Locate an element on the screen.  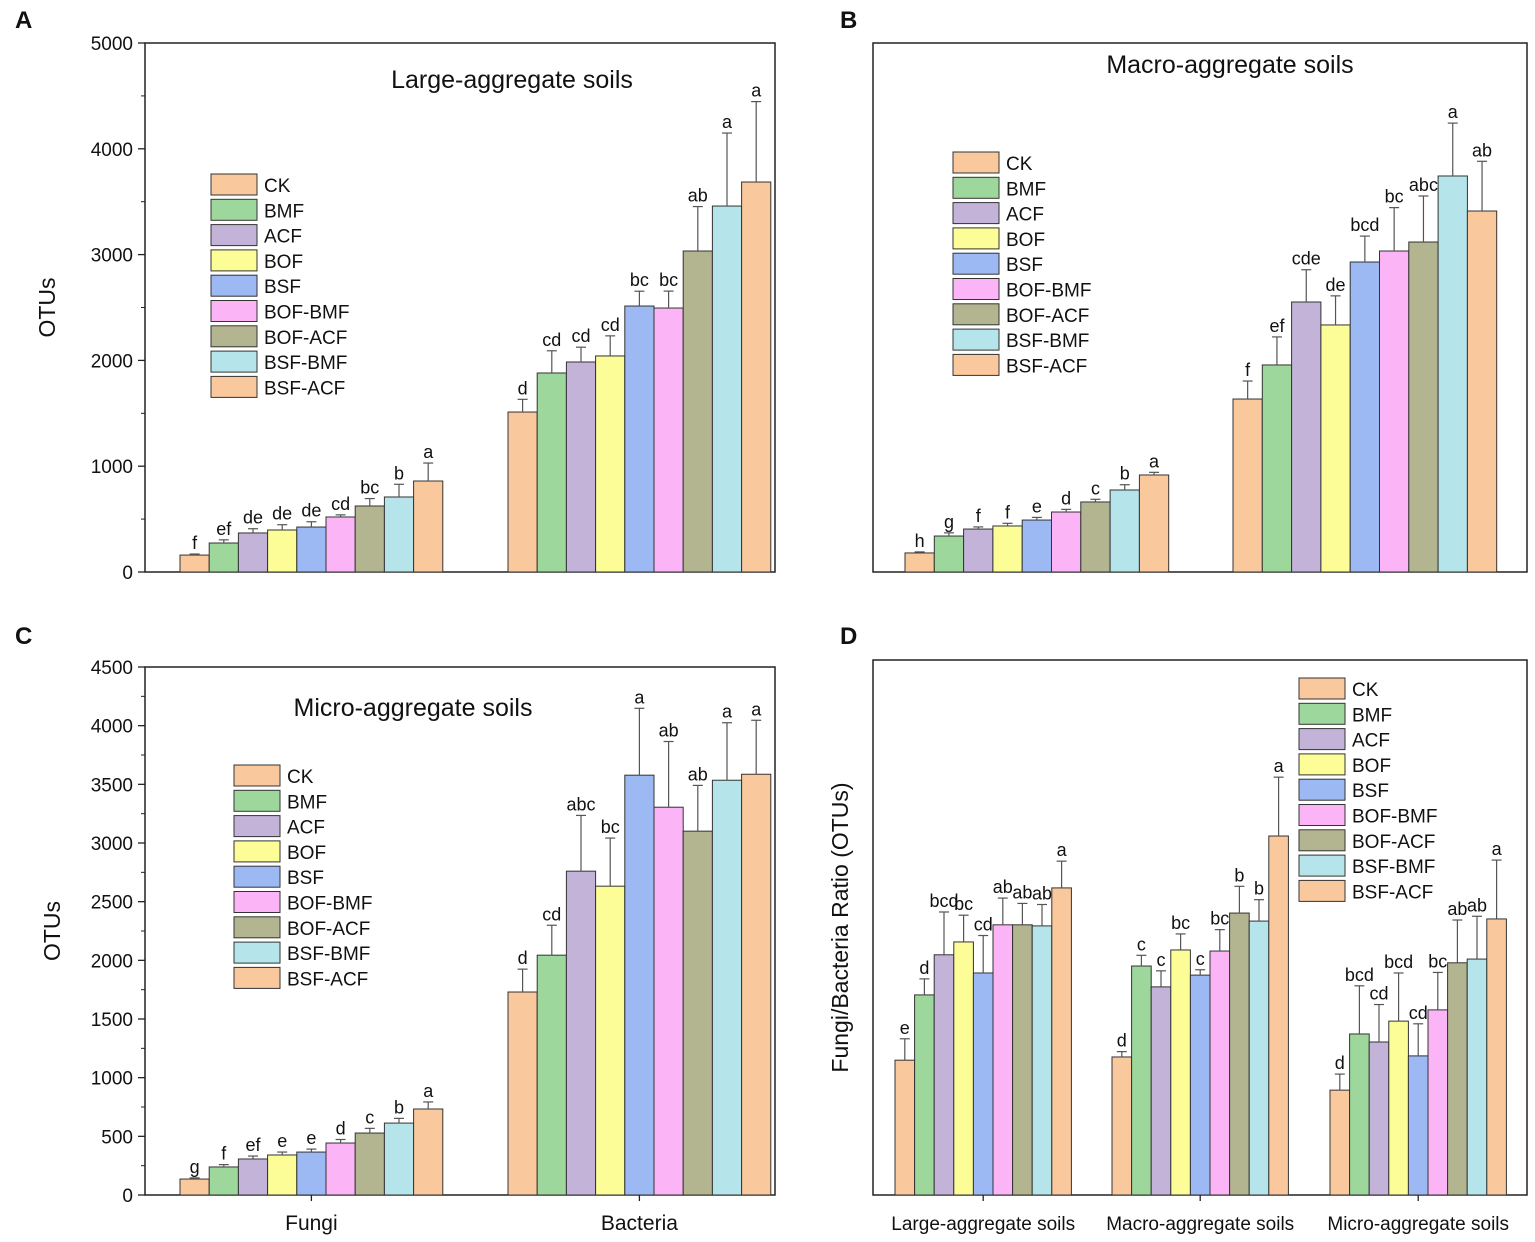
chart-title: Micro-aggregate soils is located at coordinates (413, 708).